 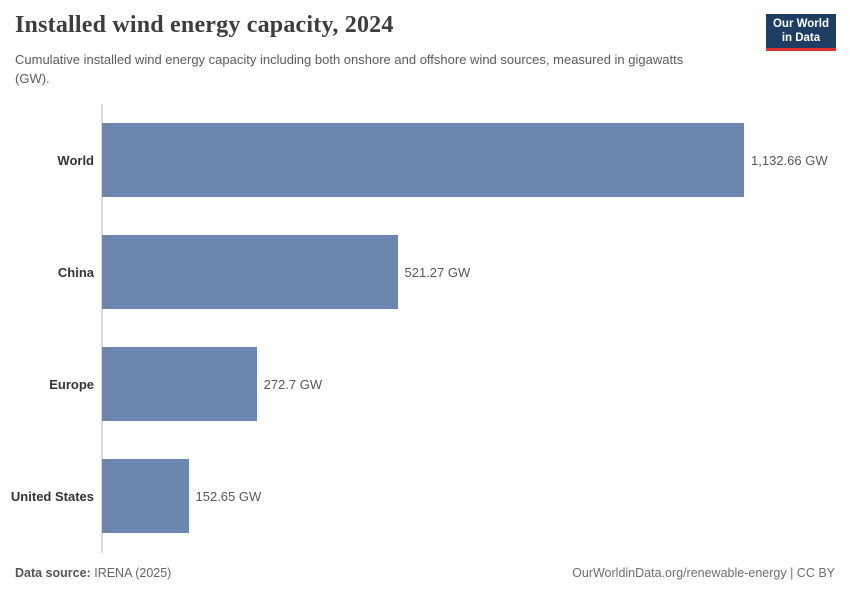 What do you see at coordinates (102, 328) in the screenshot?
I see `y-axis-line` at bounding box center [102, 328].